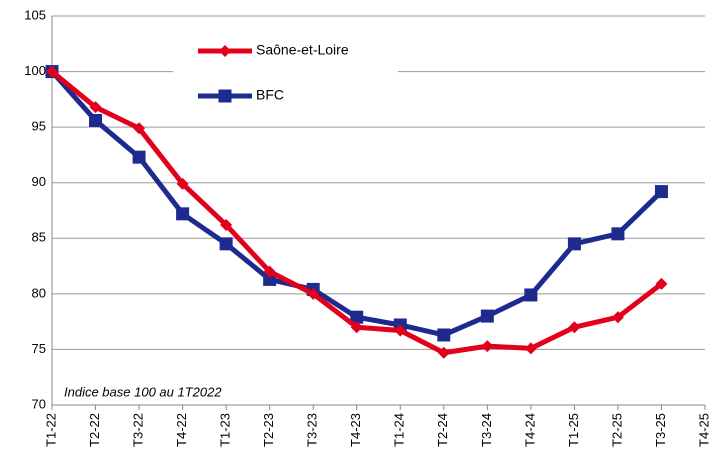 This screenshot has height=459, width=710. What do you see at coordinates (39, 403) in the screenshot?
I see `y-tick-label: 70` at bounding box center [39, 403].